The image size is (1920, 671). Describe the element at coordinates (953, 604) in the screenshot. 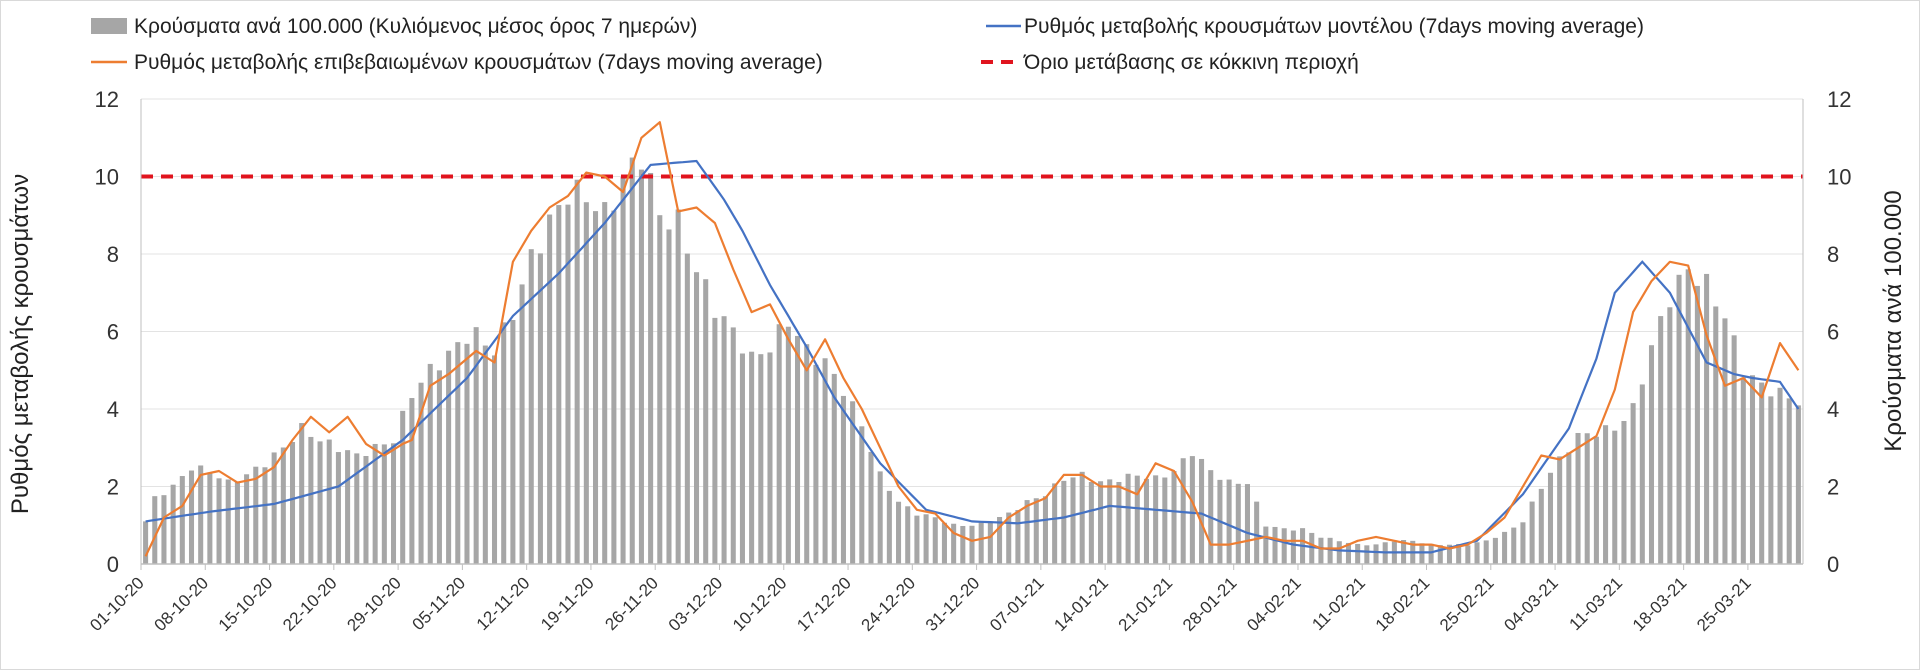

I see `x-tick-label: 31-12-20` at that location.